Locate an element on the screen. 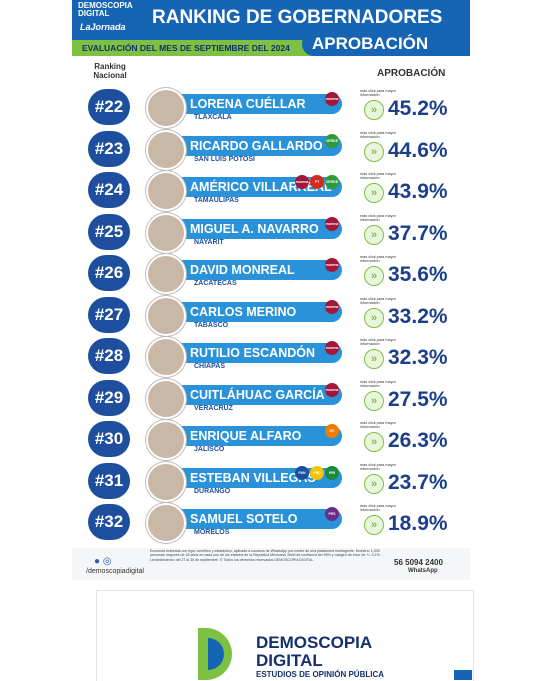 This screenshot has width=544, height=681. logo-tagline: ESTUDIOS DE OPINIÓN PÚBLICA is located at coordinates (320, 674).